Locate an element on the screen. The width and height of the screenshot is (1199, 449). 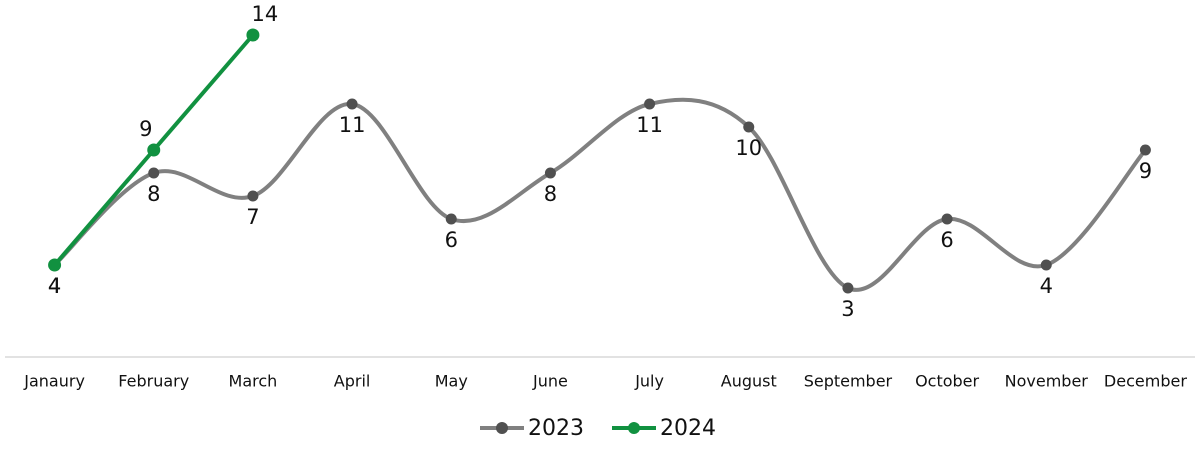
data-label: 3 is located at coordinates (847, 309).